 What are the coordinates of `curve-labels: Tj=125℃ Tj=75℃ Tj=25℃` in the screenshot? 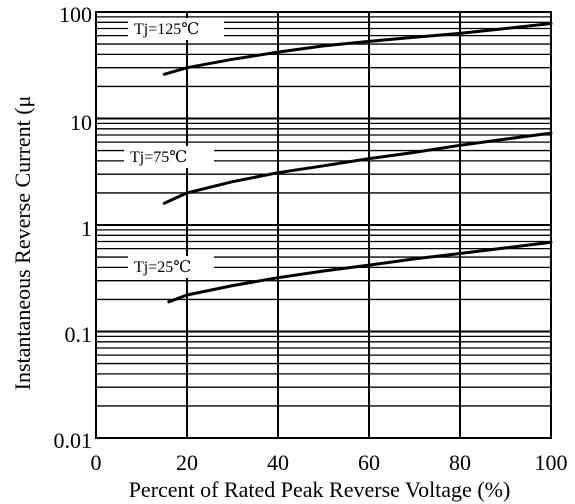 It's located at (174, 148).